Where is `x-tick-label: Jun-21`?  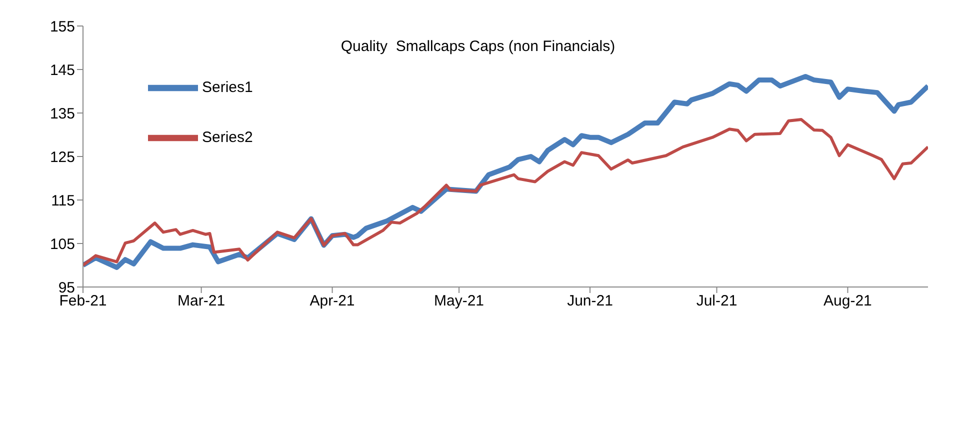 x-tick-label: Jun-21 is located at coordinates (590, 301).